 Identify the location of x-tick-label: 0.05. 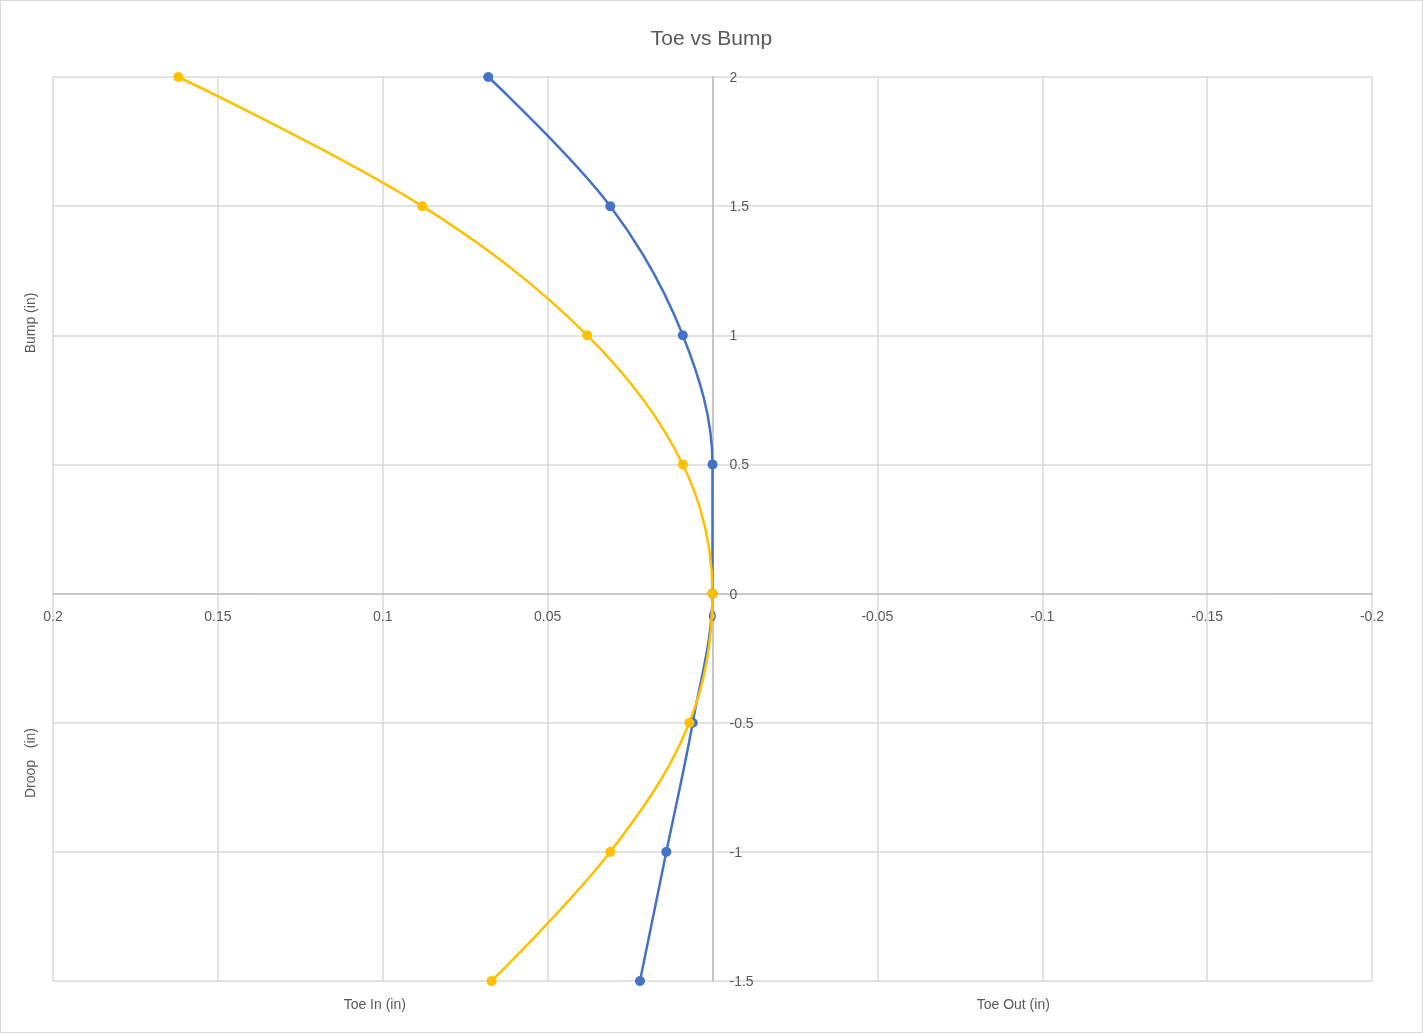
(548, 615).